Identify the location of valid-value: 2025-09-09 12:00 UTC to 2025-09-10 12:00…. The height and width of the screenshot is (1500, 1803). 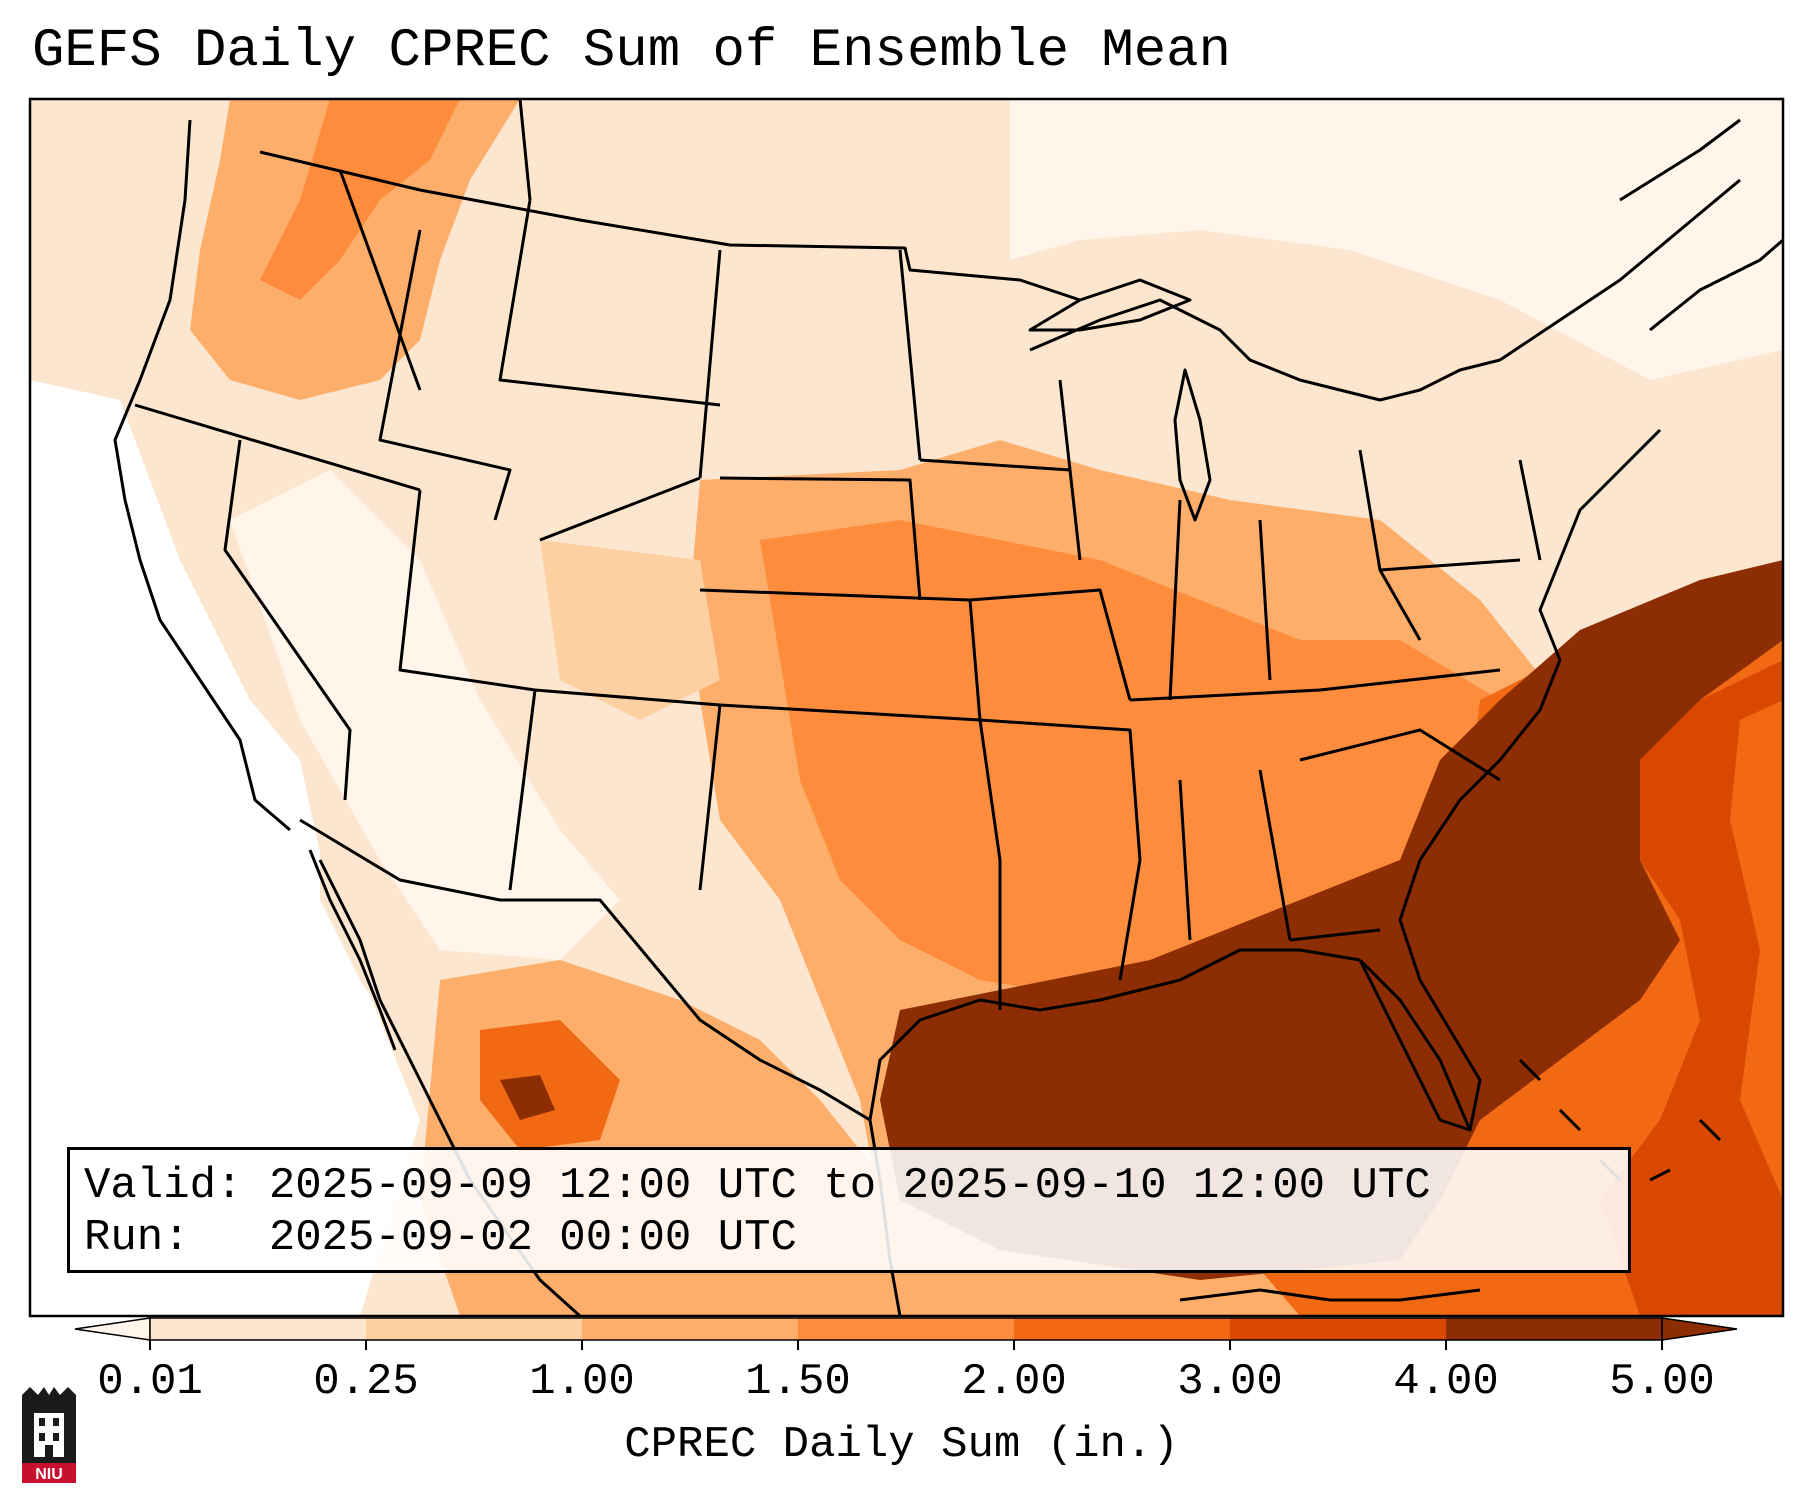
(849, 1186).